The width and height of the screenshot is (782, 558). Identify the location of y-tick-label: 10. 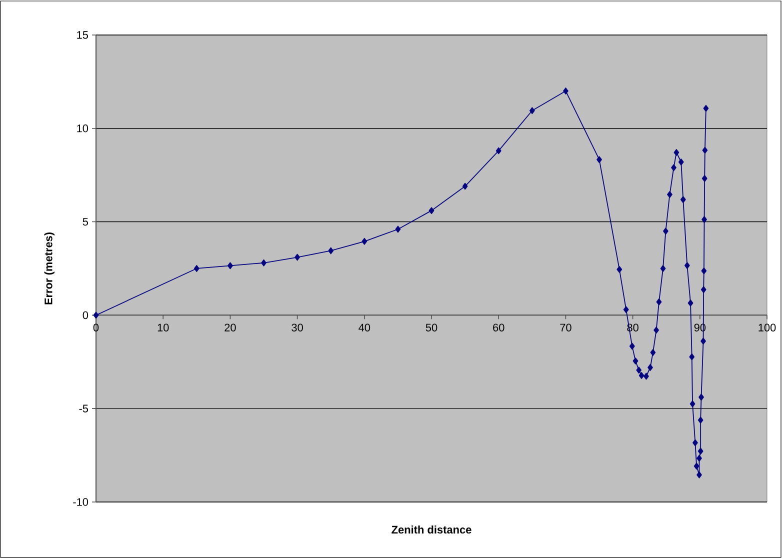
(82, 128).